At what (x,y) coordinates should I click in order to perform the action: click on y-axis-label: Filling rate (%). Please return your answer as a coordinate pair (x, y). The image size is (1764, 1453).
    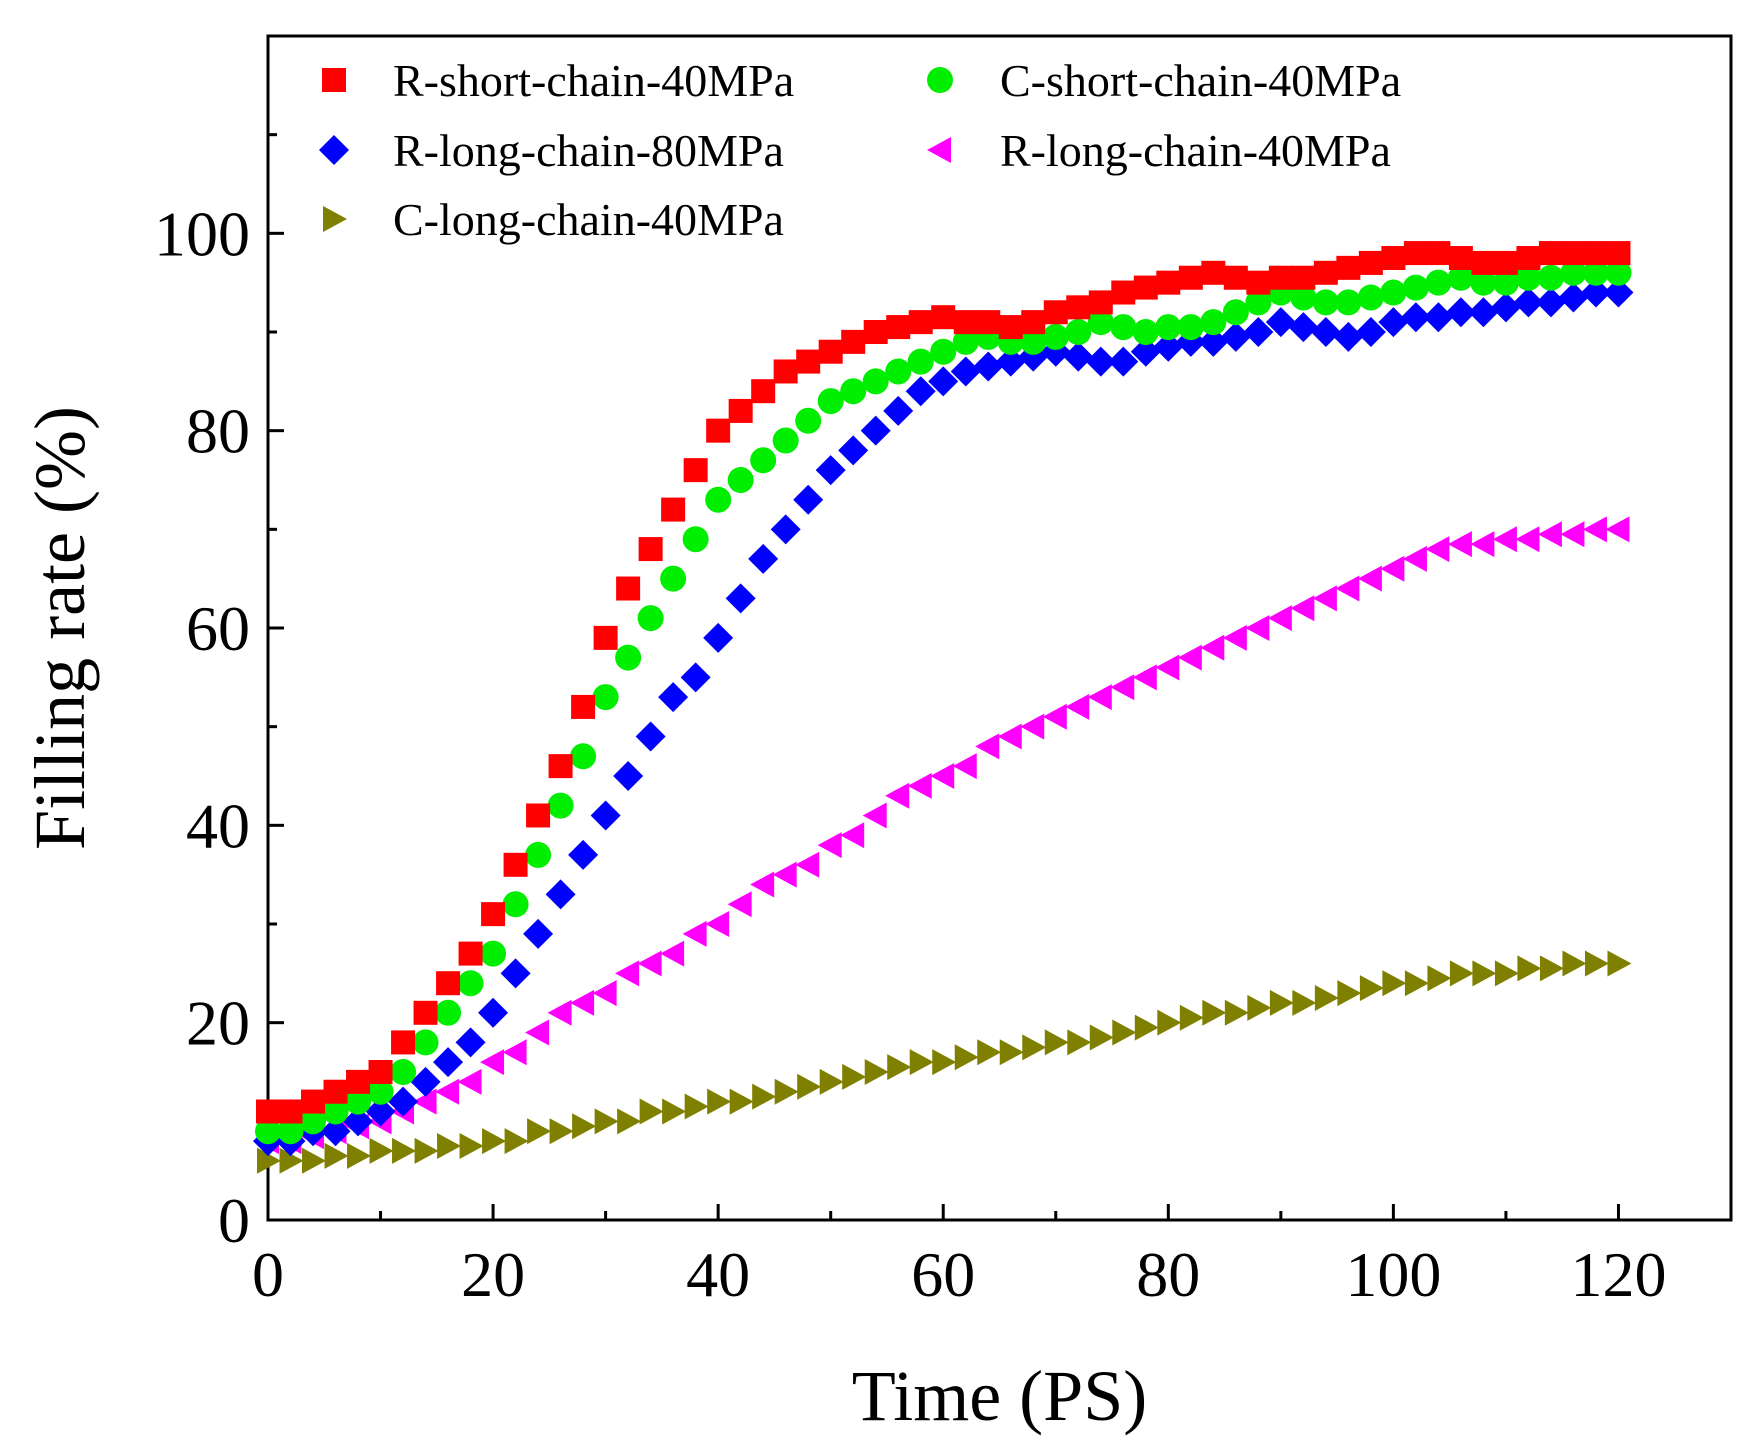
    Looking at the image, I should click on (60, 628).